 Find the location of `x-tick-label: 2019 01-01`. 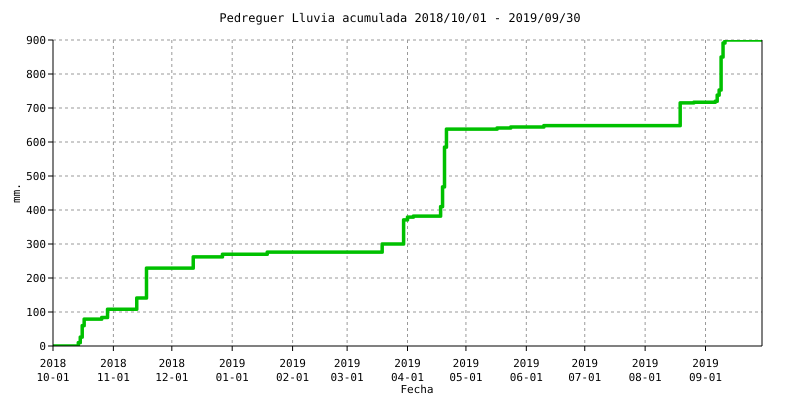

x-tick-label: 2019 01-01 is located at coordinates (232, 370).